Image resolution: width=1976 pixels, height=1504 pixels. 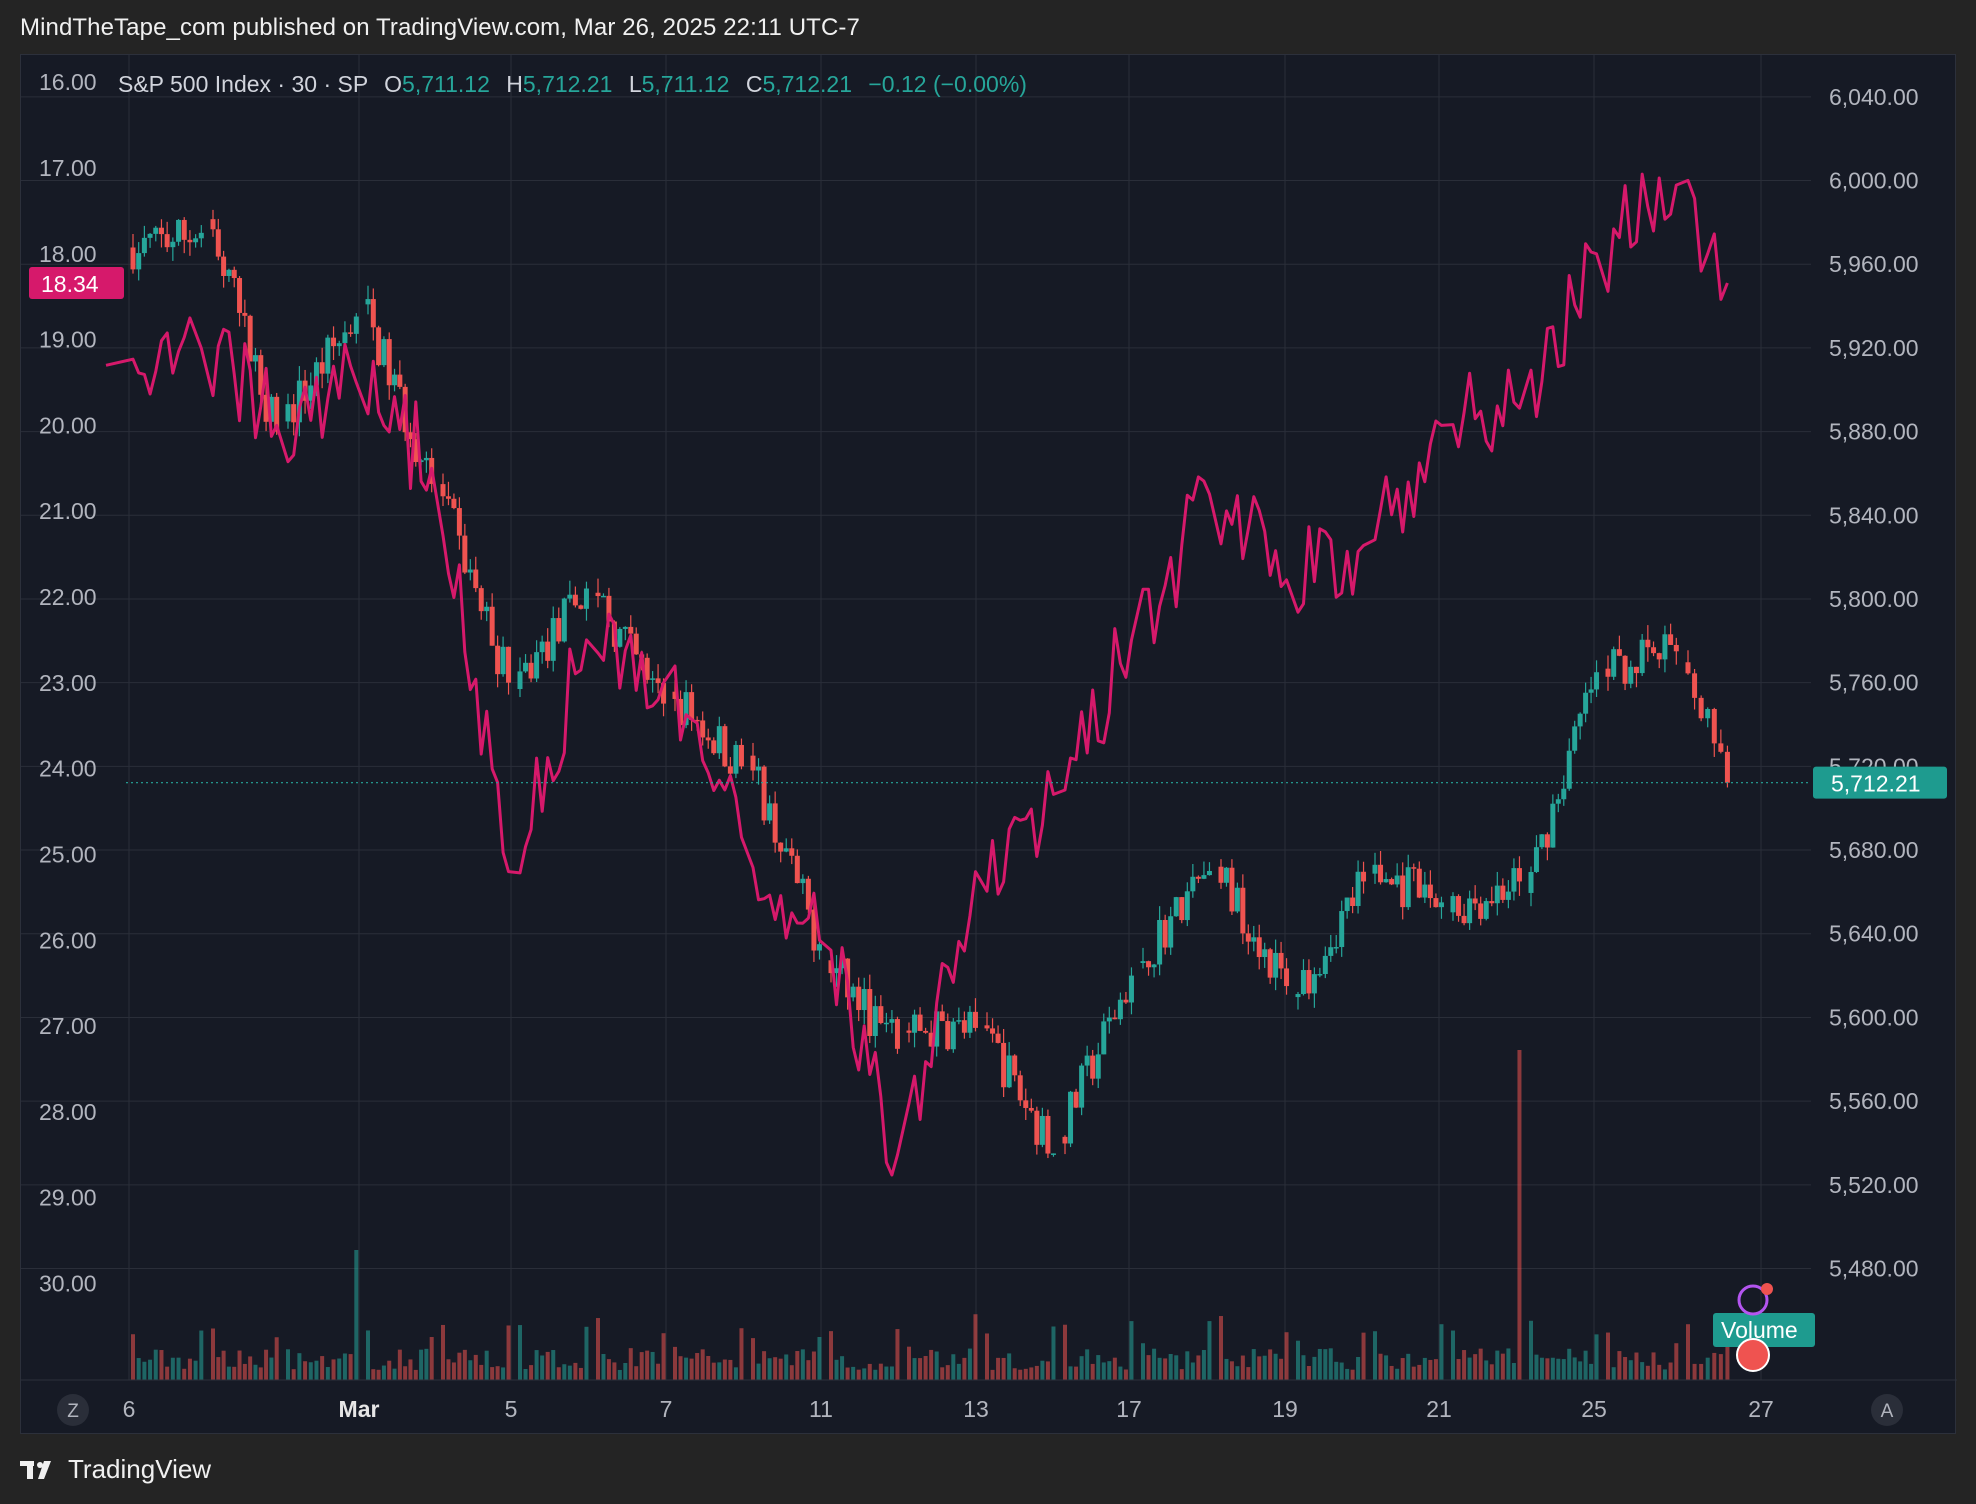 I want to click on vix-badge-bg, so click(x=76, y=282).